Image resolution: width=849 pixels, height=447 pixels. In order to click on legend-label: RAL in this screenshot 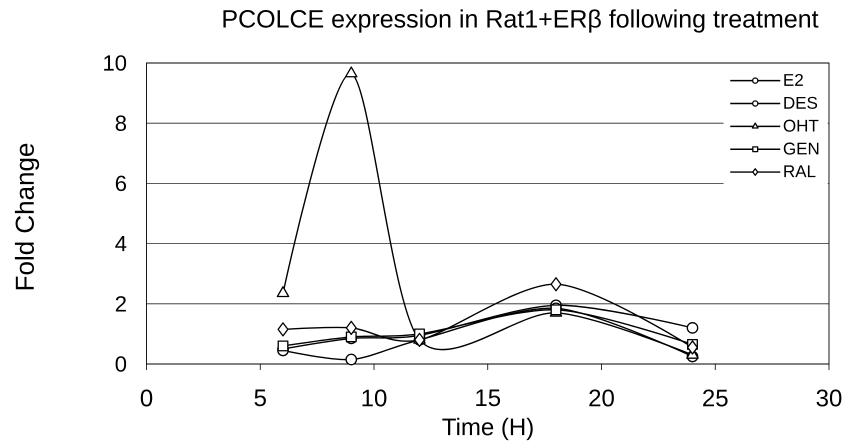, I will do `click(800, 171)`.